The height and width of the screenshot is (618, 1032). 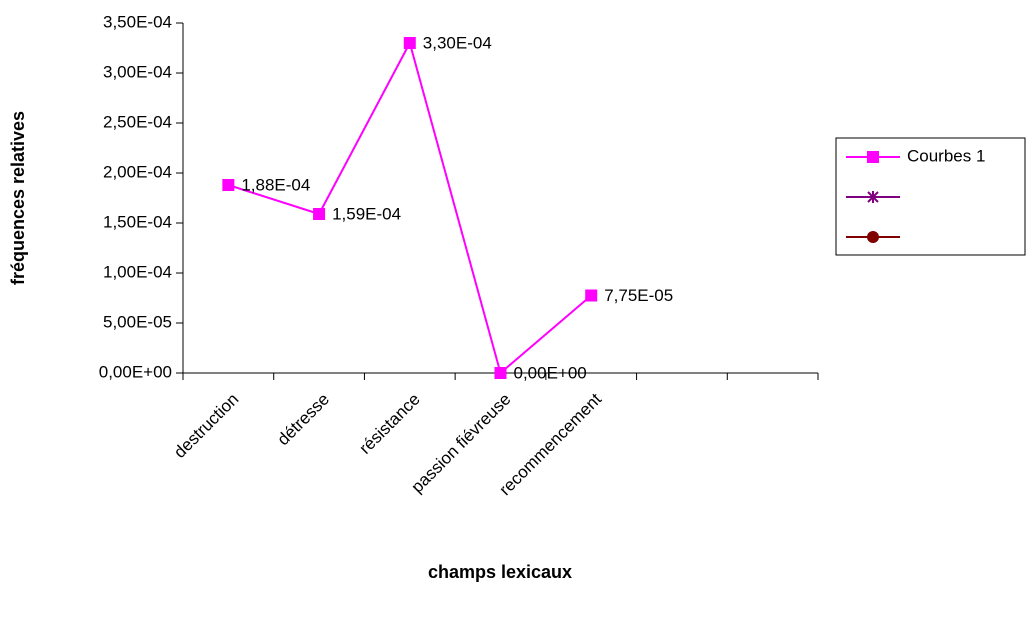 What do you see at coordinates (137, 71) in the screenshot?
I see `y-tick-label: 3,00E-04` at bounding box center [137, 71].